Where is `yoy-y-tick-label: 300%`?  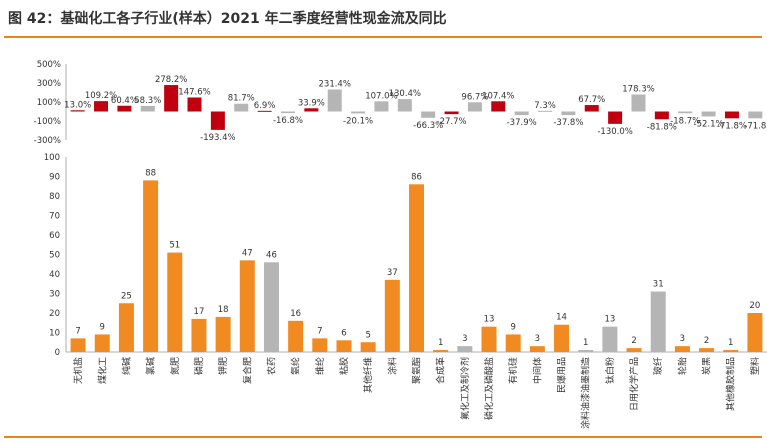 yoy-y-tick-label: 300% is located at coordinates (49, 84).